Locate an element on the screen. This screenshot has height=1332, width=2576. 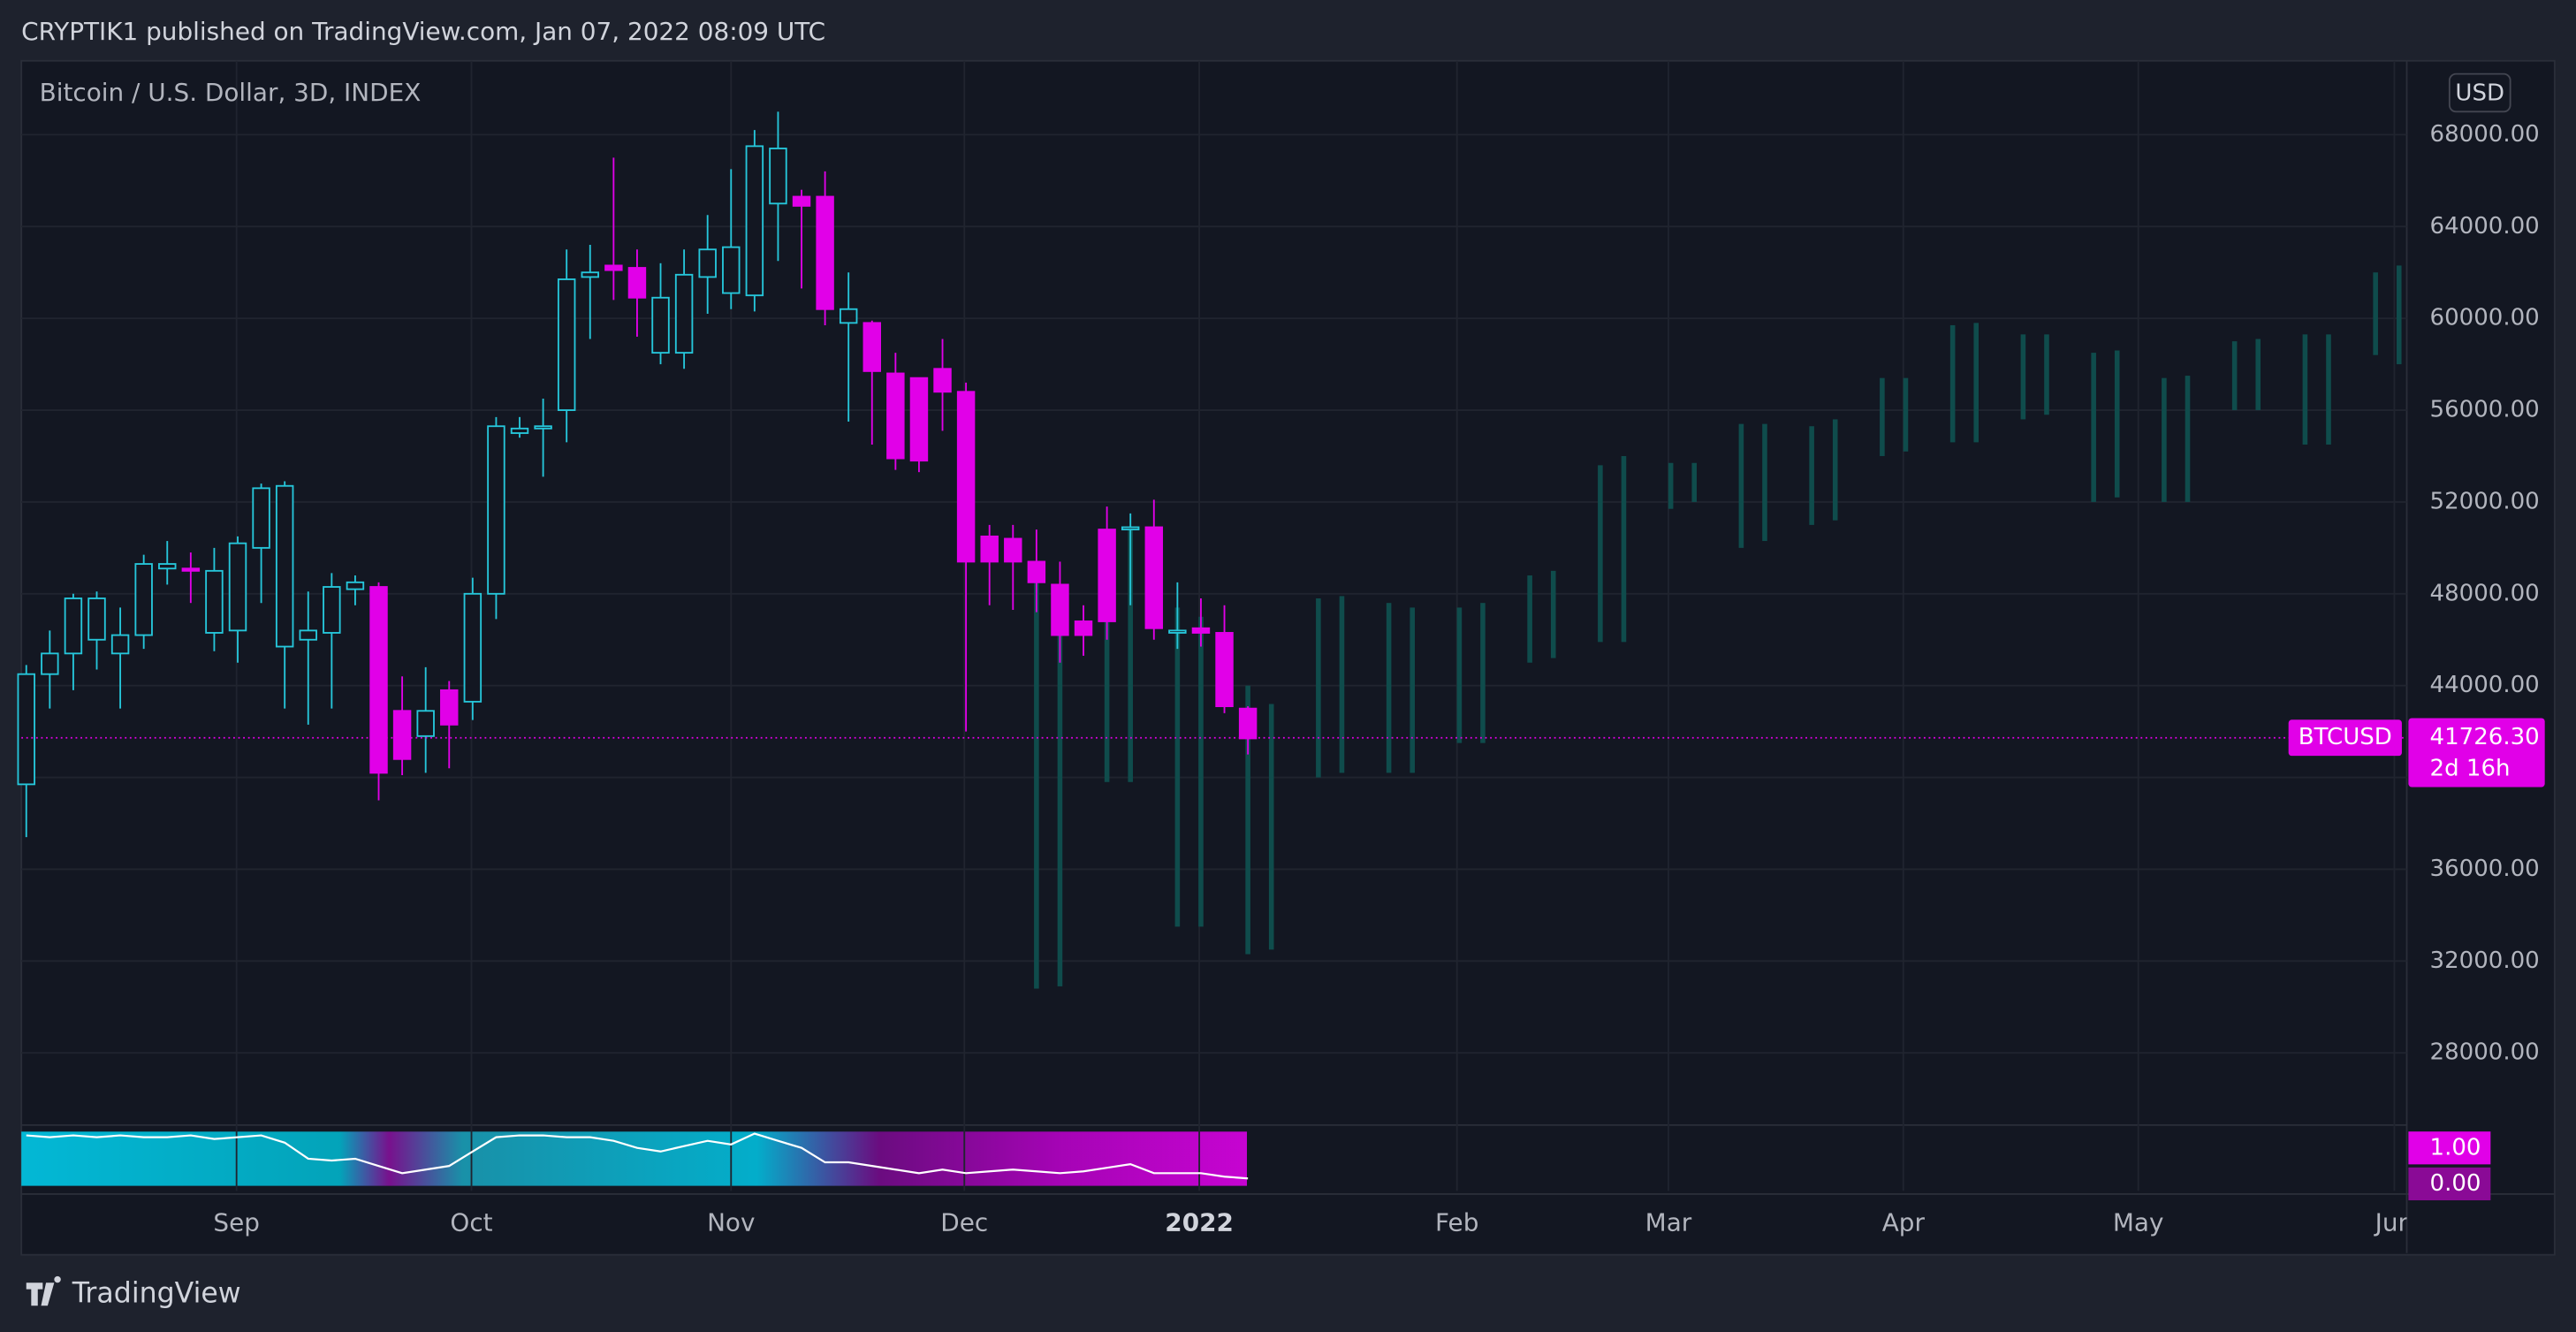
symbol: BTCUSD is located at coordinates (2345, 737).